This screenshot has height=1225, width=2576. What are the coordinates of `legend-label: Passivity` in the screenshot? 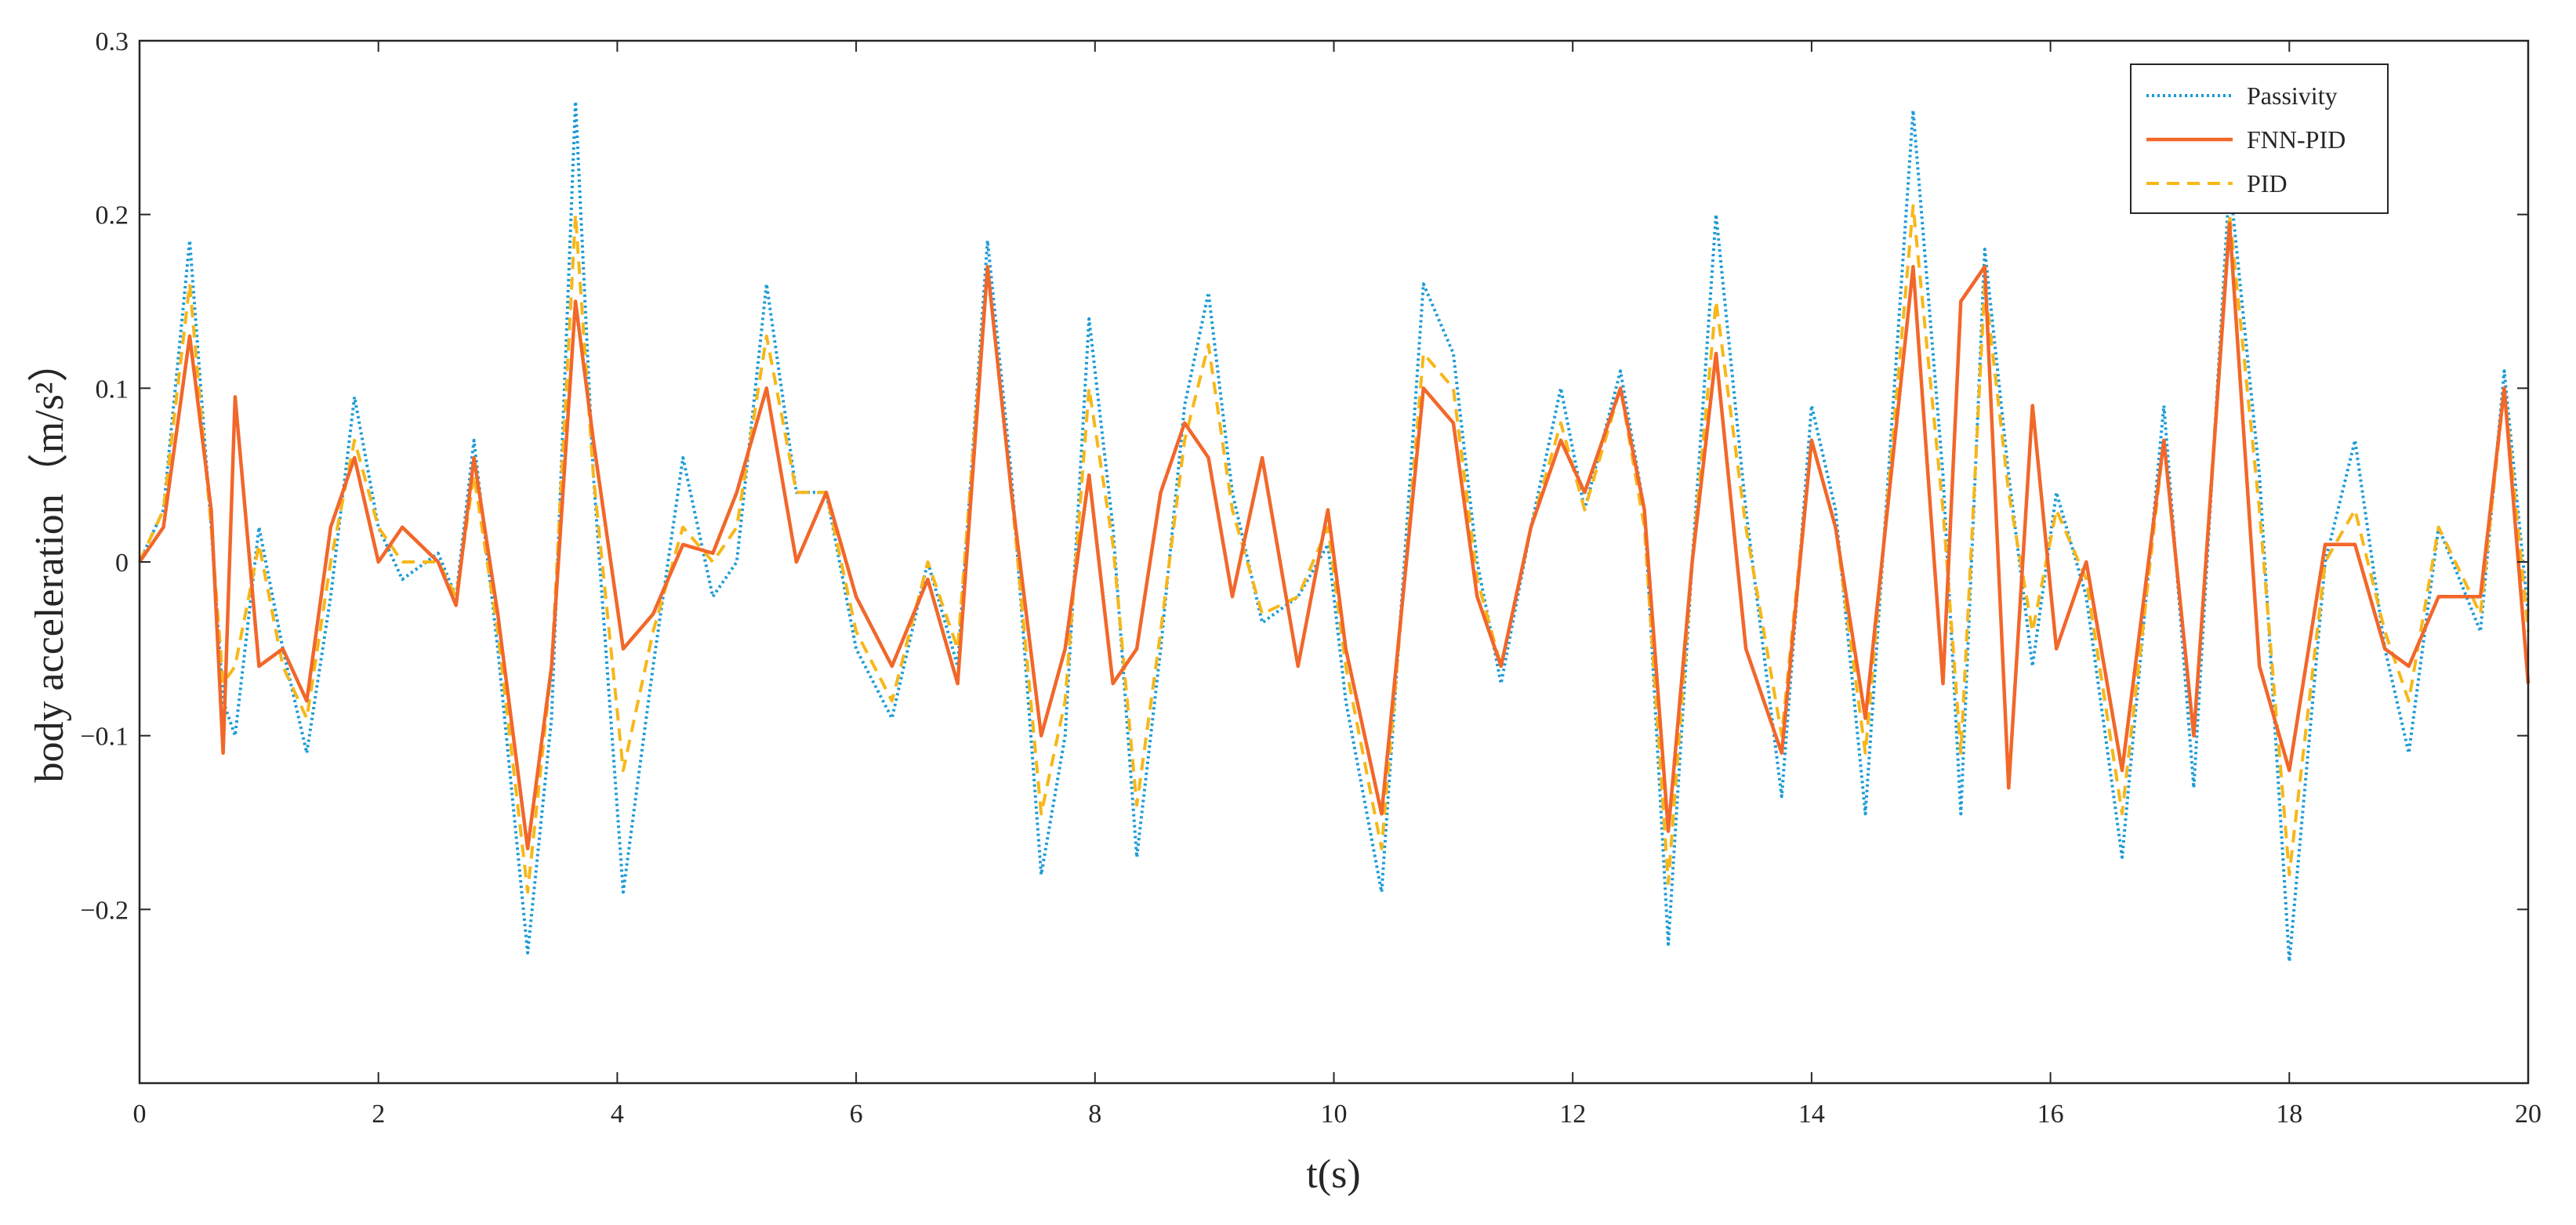 It's located at (2293, 96).